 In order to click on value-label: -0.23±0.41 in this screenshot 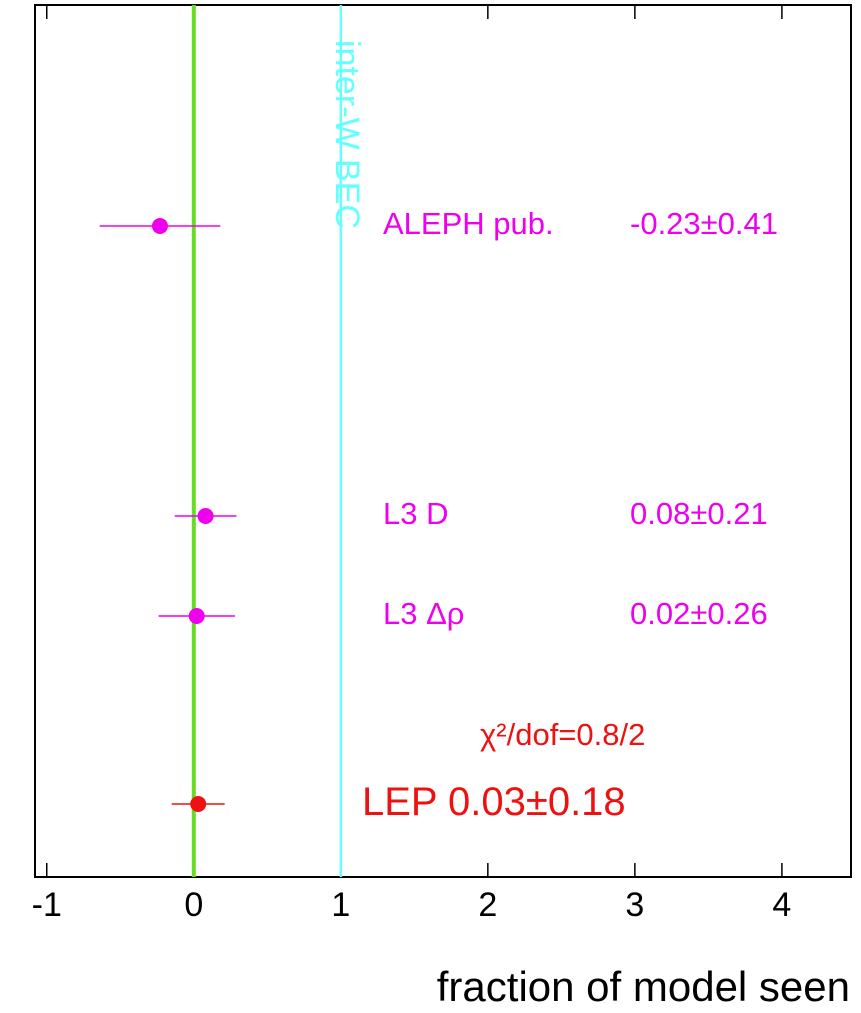, I will do `click(704, 223)`.